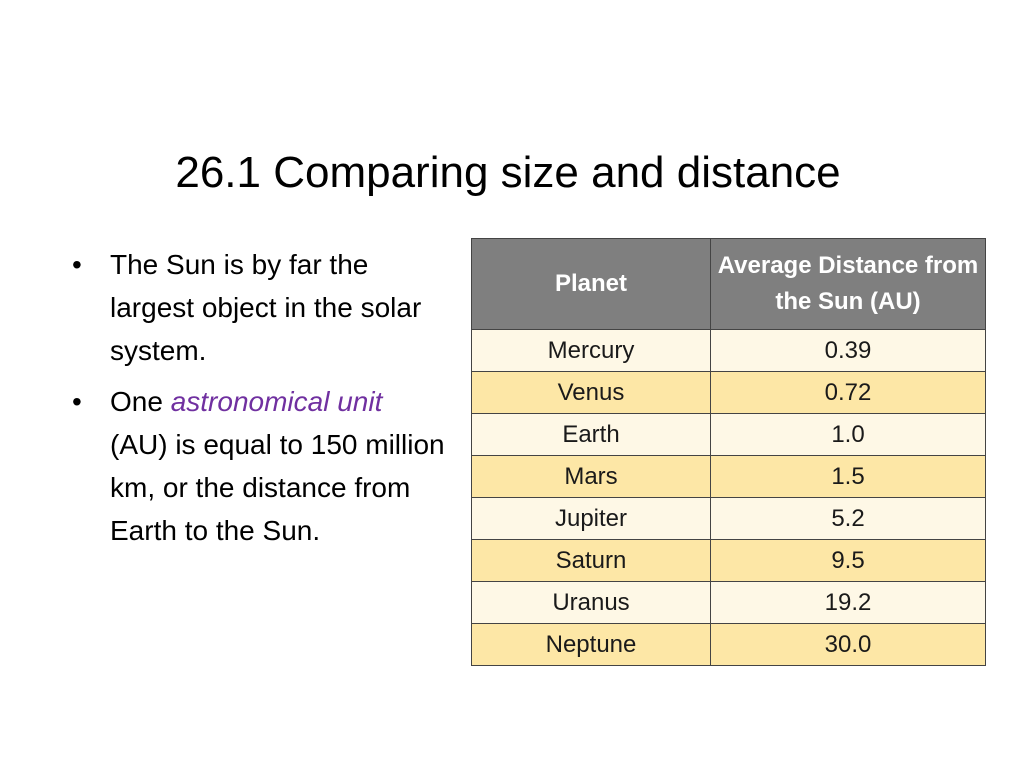 This screenshot has width=1024, height=768. Describe the element at coordinates (591, 284) in the screenshot. I see `header-cell: Planet` at that location.